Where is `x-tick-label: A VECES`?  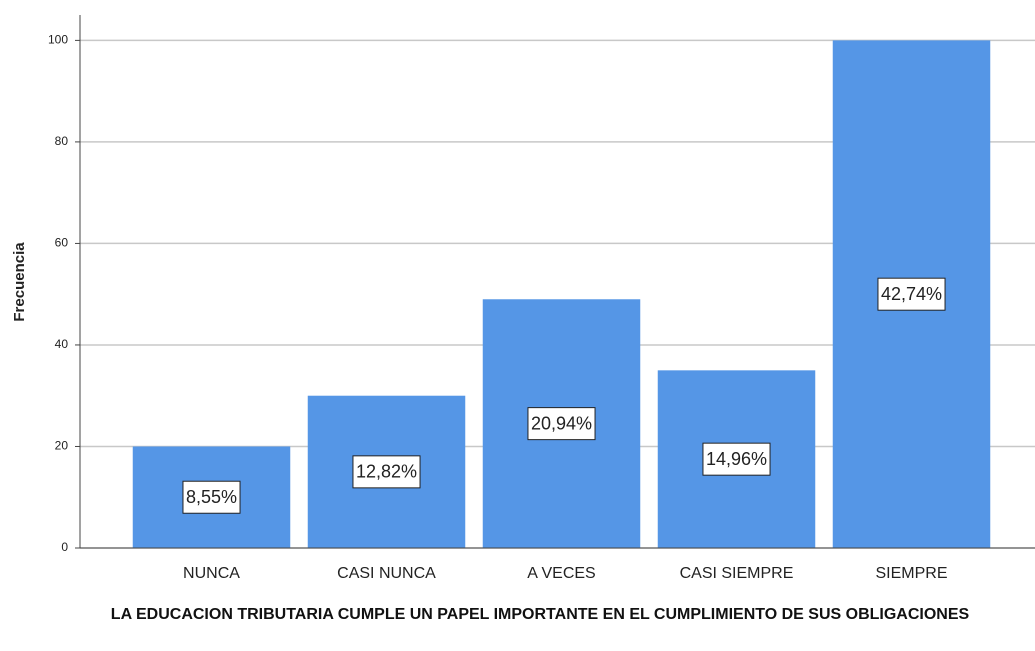 x-tick-label: A VECES is located at coordinates (561, 573).